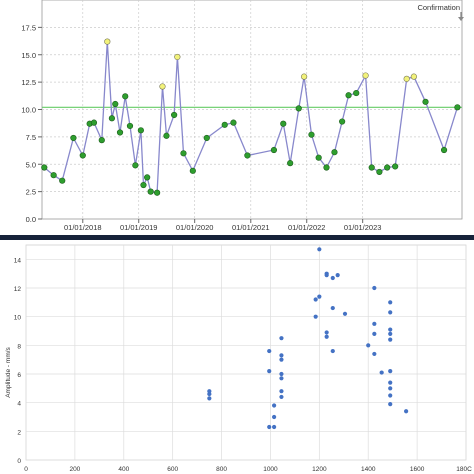 The image size is (474, 474). Describe the element at coordinates (19, 461) in the screenshot. I see `y-tick-label: 0` at that location.